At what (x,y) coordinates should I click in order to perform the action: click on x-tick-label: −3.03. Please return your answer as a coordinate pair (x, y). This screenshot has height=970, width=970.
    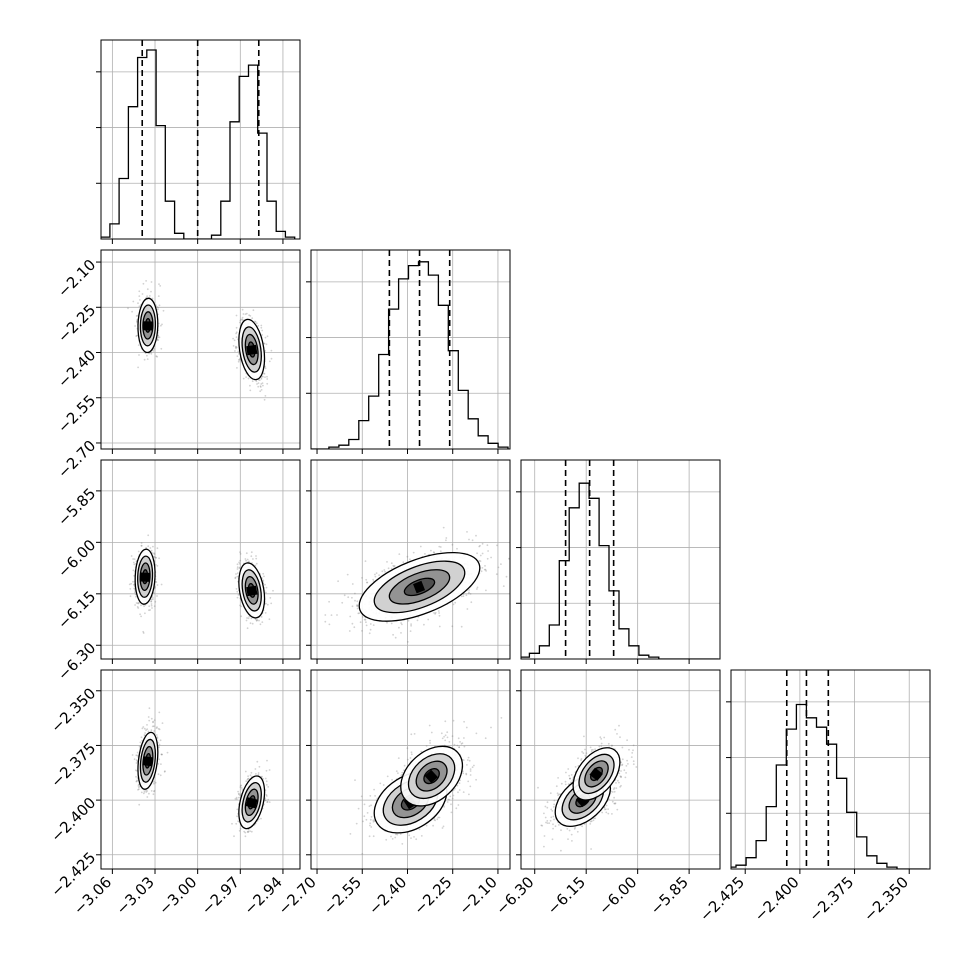
    Looking at the image, I should click on (135, 895).